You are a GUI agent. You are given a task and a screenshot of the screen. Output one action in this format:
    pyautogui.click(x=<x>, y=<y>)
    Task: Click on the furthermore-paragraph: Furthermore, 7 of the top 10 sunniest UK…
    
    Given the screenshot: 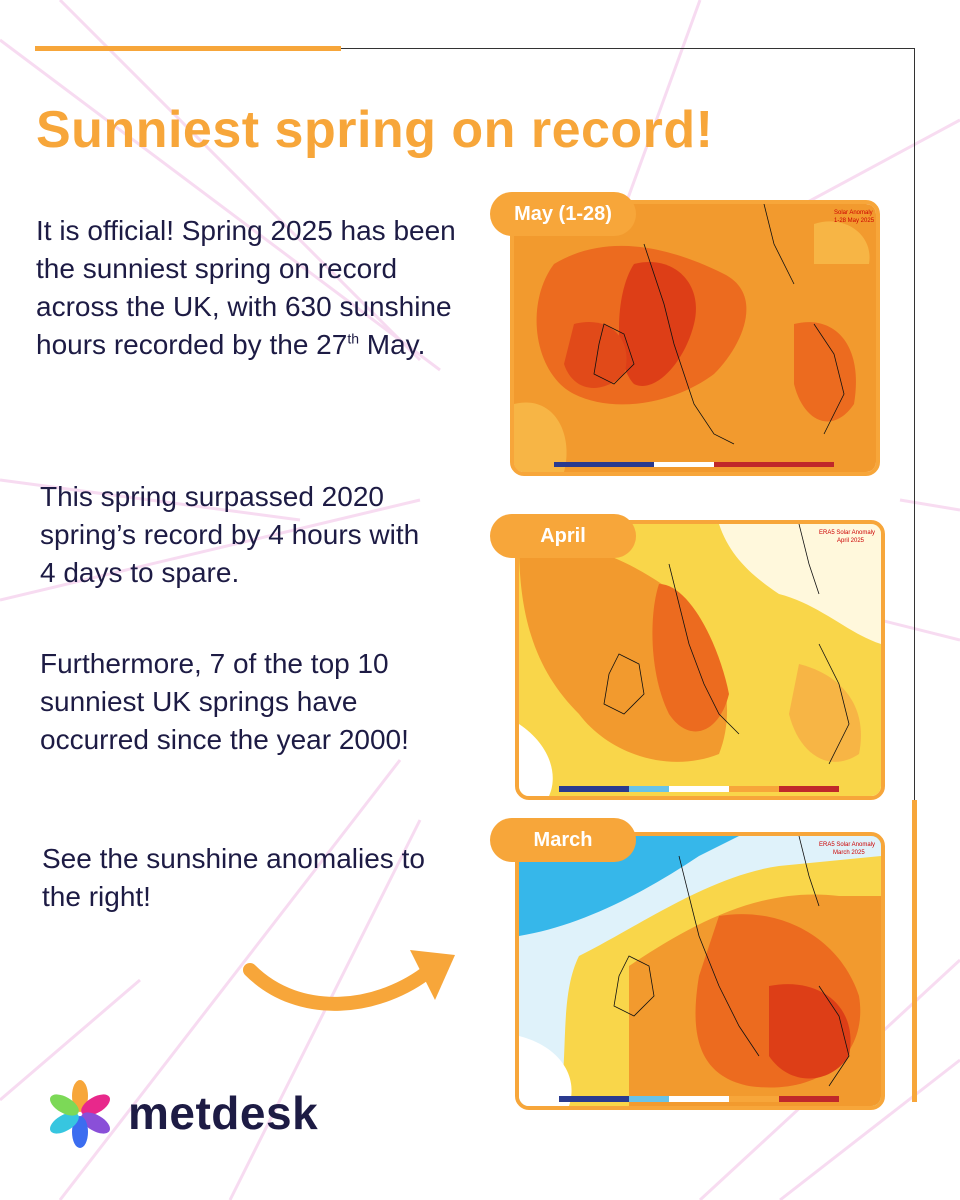 What is the action you would take?
    pyautogui.click(x=224, y=701)
    